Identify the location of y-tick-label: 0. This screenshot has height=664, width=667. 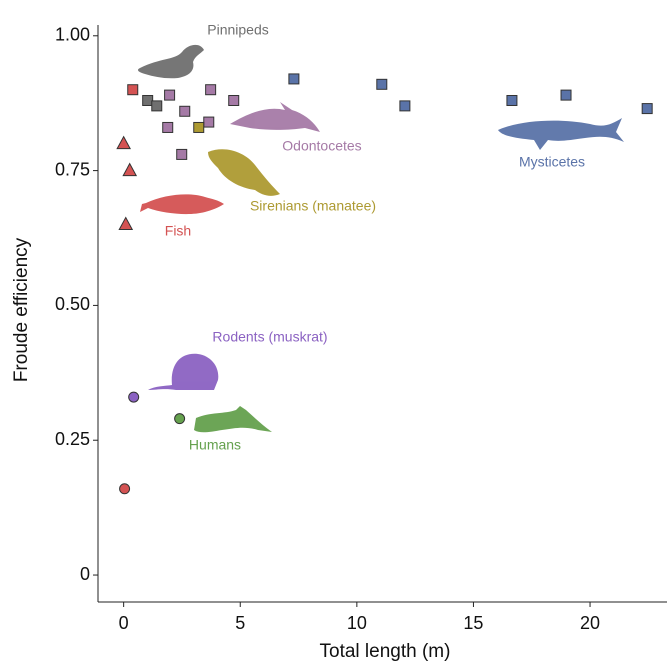
(85, 574).